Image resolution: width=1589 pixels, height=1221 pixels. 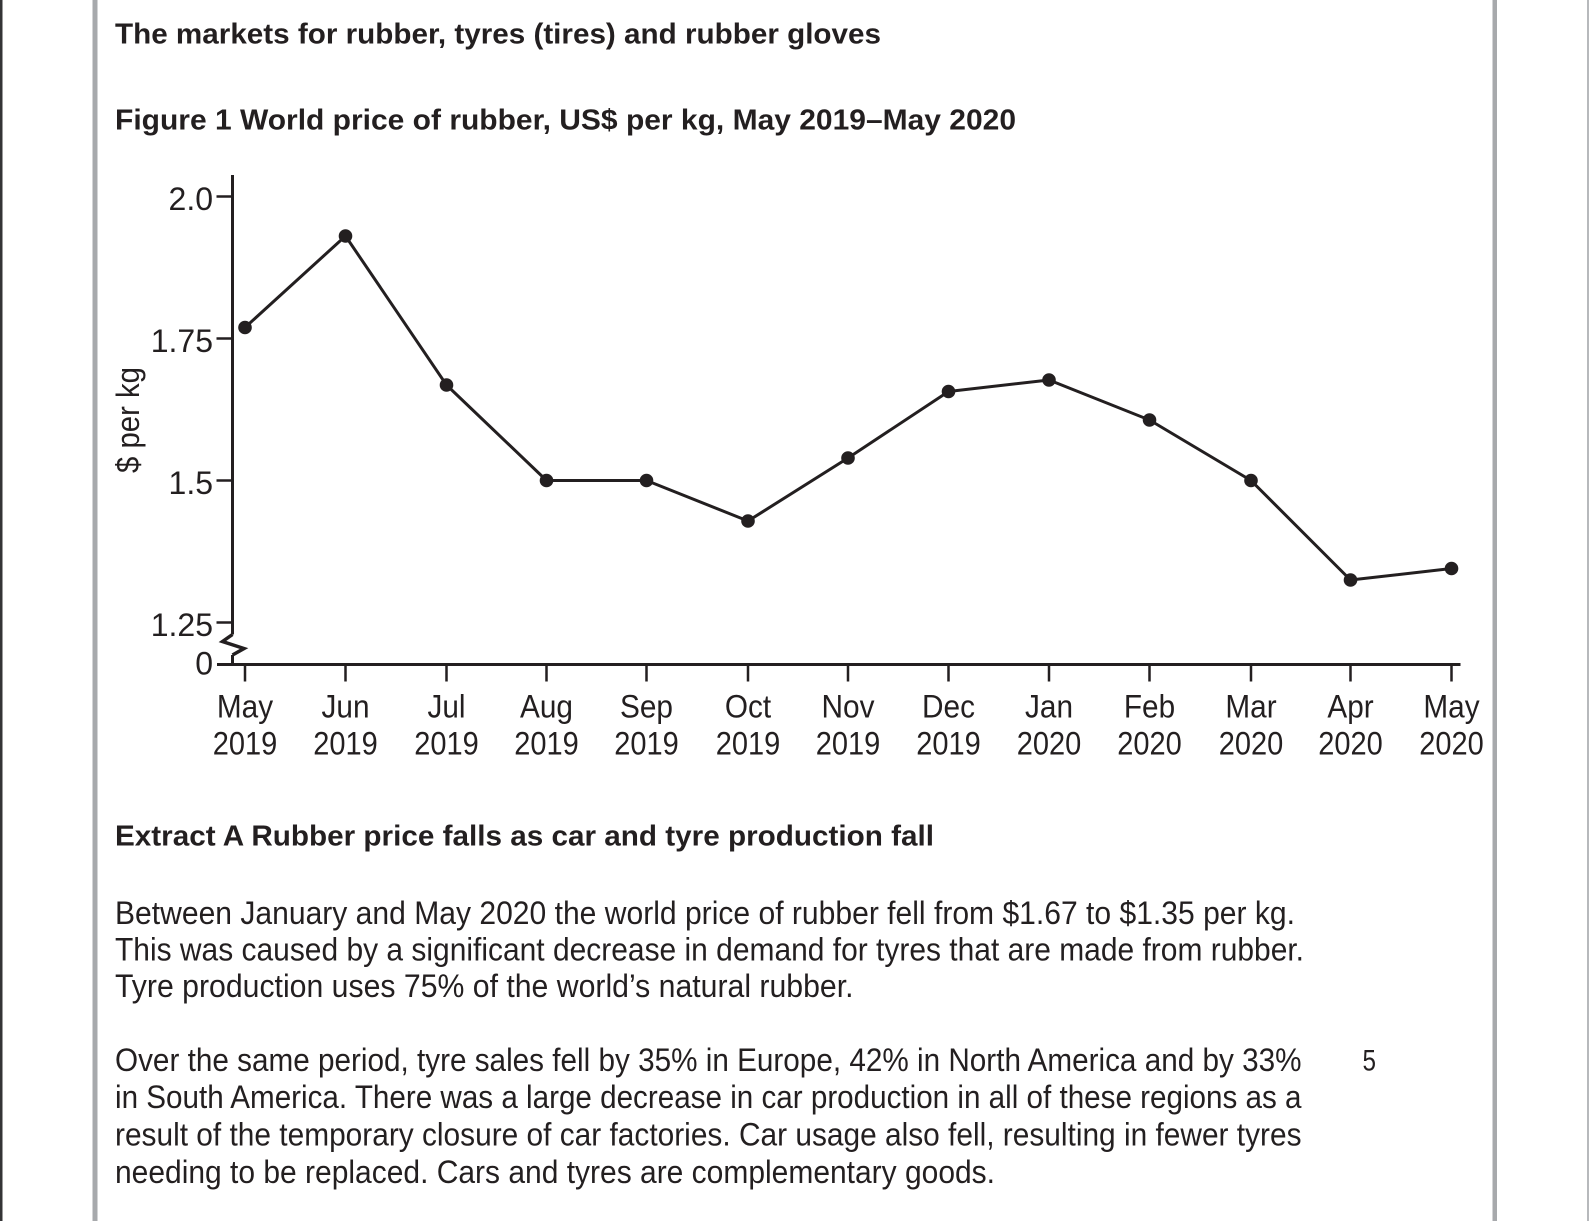 What do you see at coordinates (1049, 707) in the screenshot?
I see `svg-text: Jan` at bounding box center [1049, 707].